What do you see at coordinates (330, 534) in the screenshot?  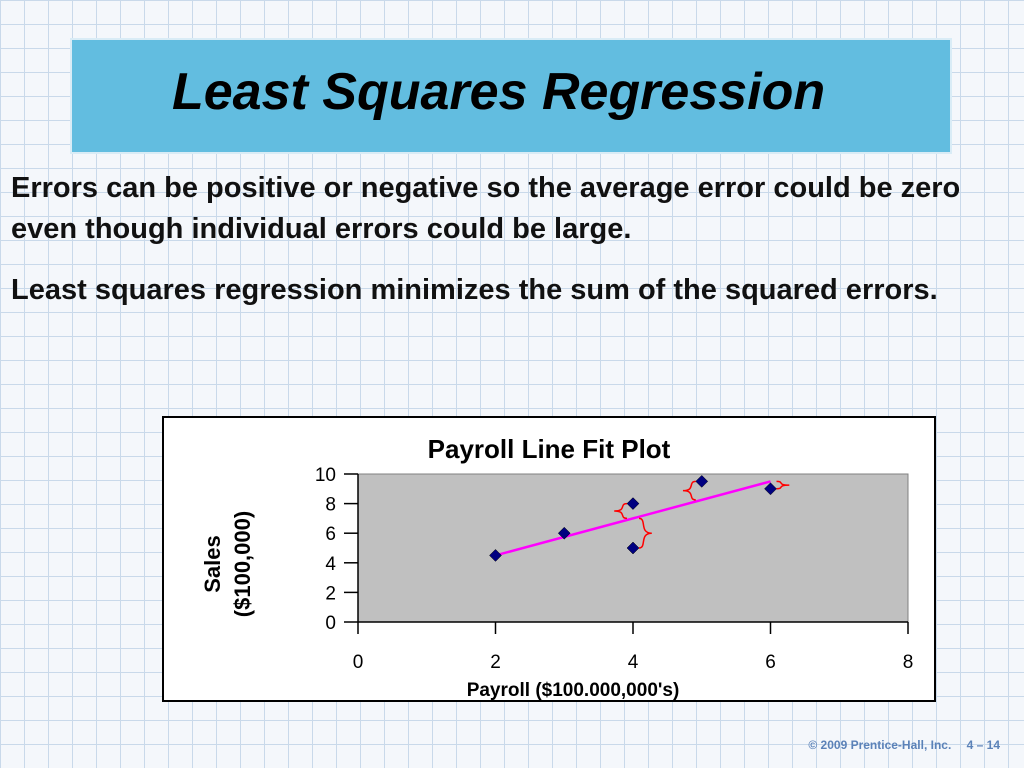 I see `y-tick-label: 6` at bounding box center [330, 534].